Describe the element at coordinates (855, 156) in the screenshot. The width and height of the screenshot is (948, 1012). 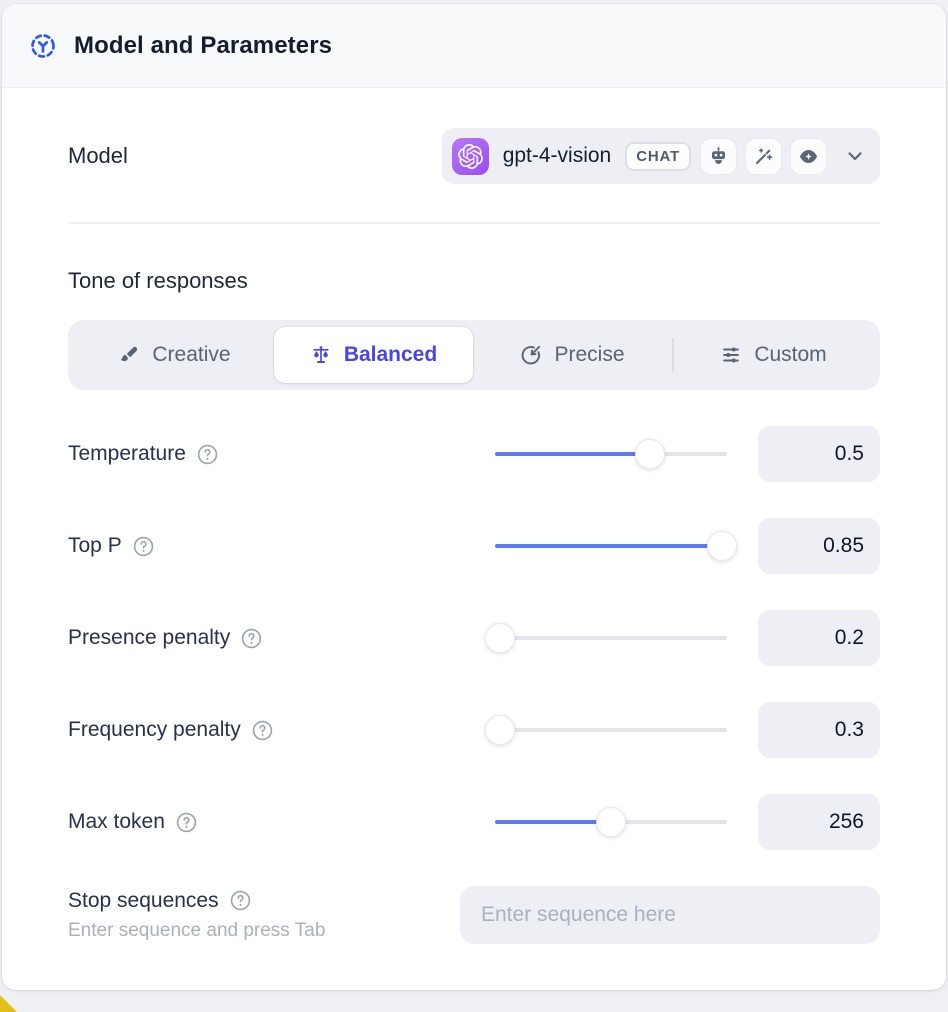
I see `chevron-down-icon` at that location.